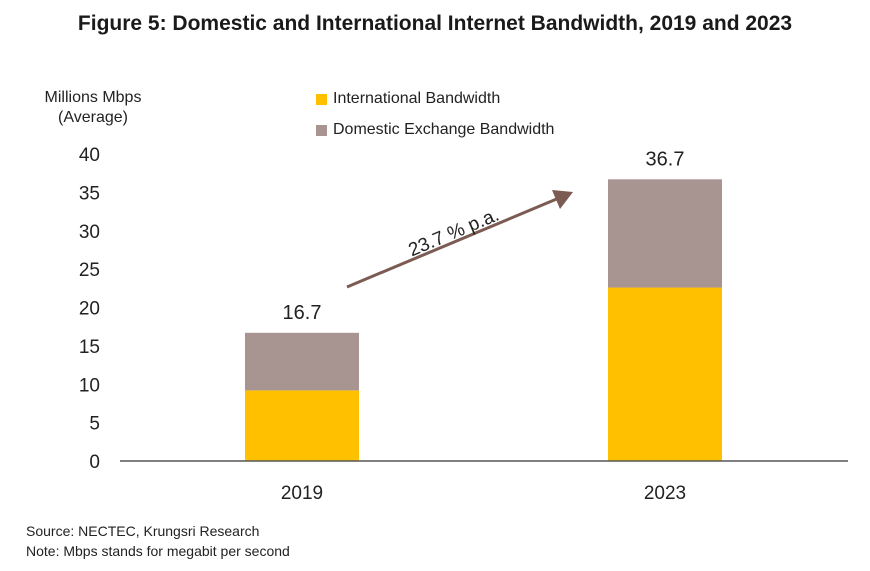 The width and height of the screenshot is (870, 571). I want to click on bar-total-label: 36.7, so click(665, 159).